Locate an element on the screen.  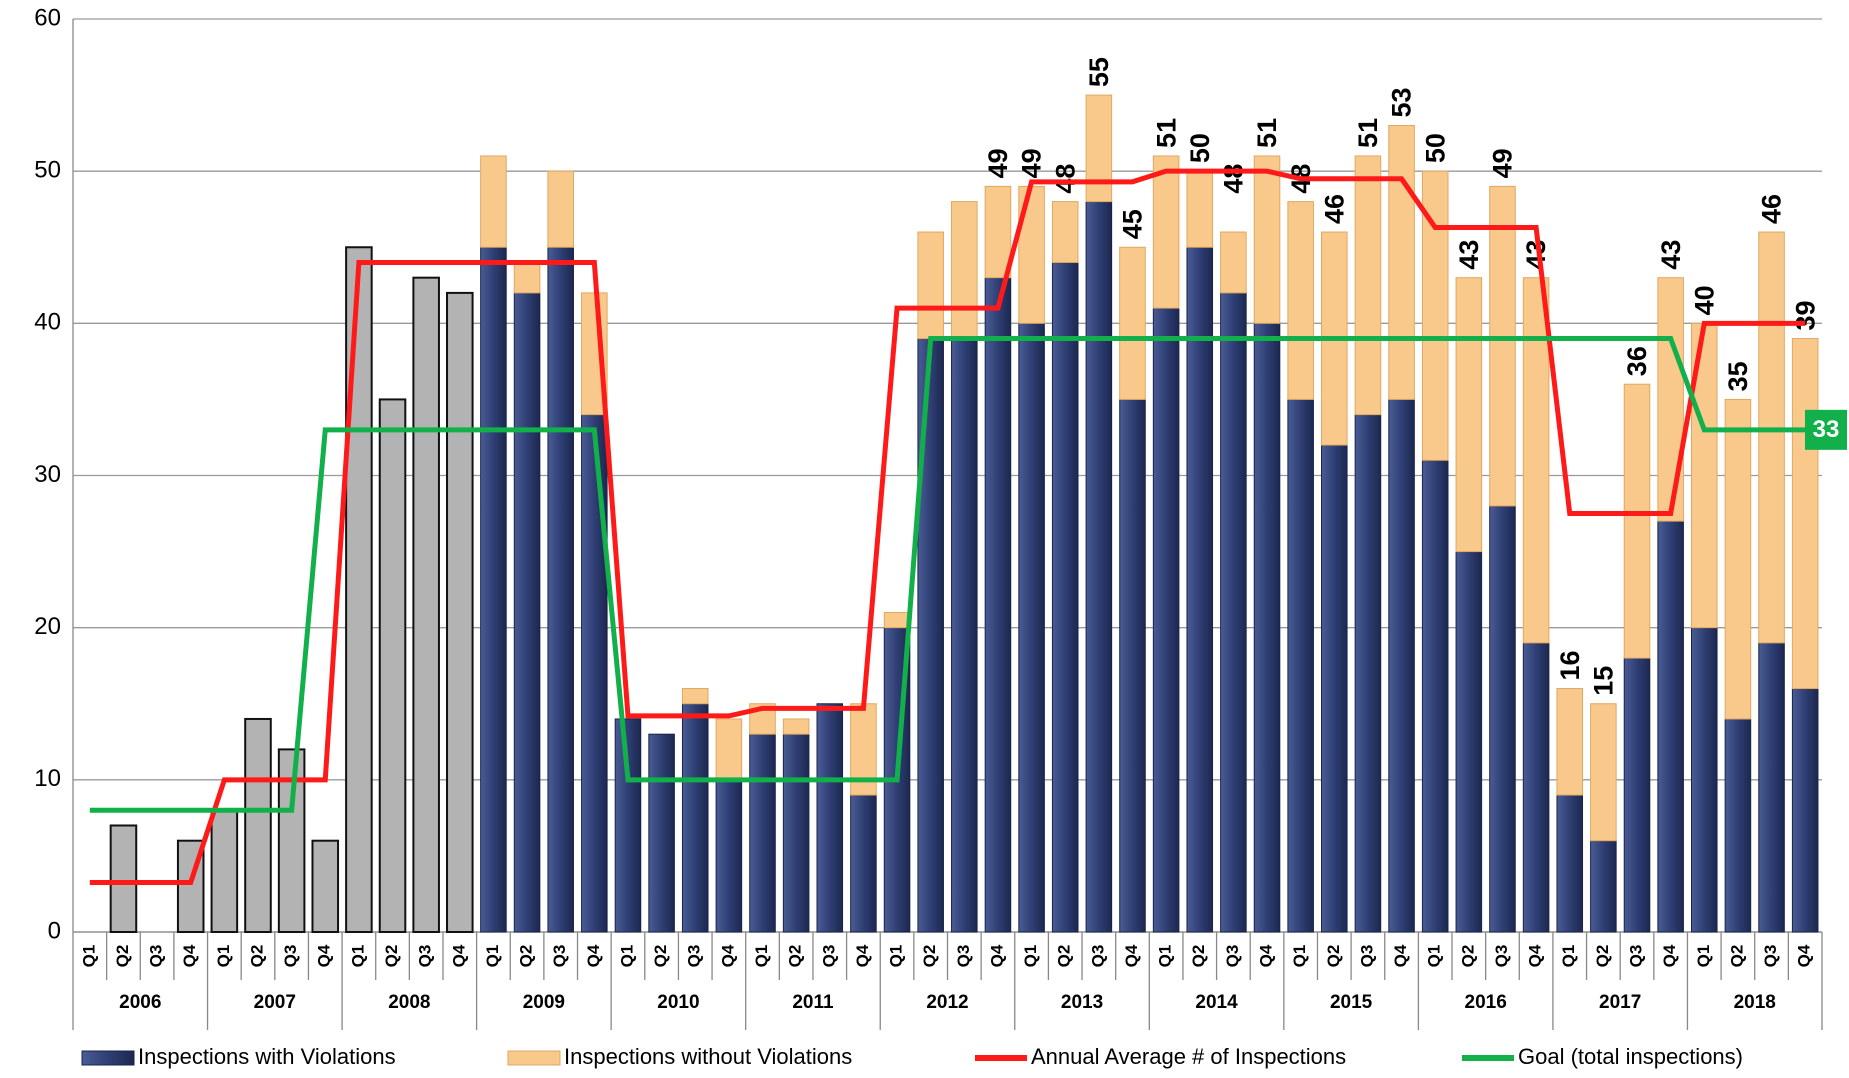
data-label: 48 is located at coordinates (1234, 179).